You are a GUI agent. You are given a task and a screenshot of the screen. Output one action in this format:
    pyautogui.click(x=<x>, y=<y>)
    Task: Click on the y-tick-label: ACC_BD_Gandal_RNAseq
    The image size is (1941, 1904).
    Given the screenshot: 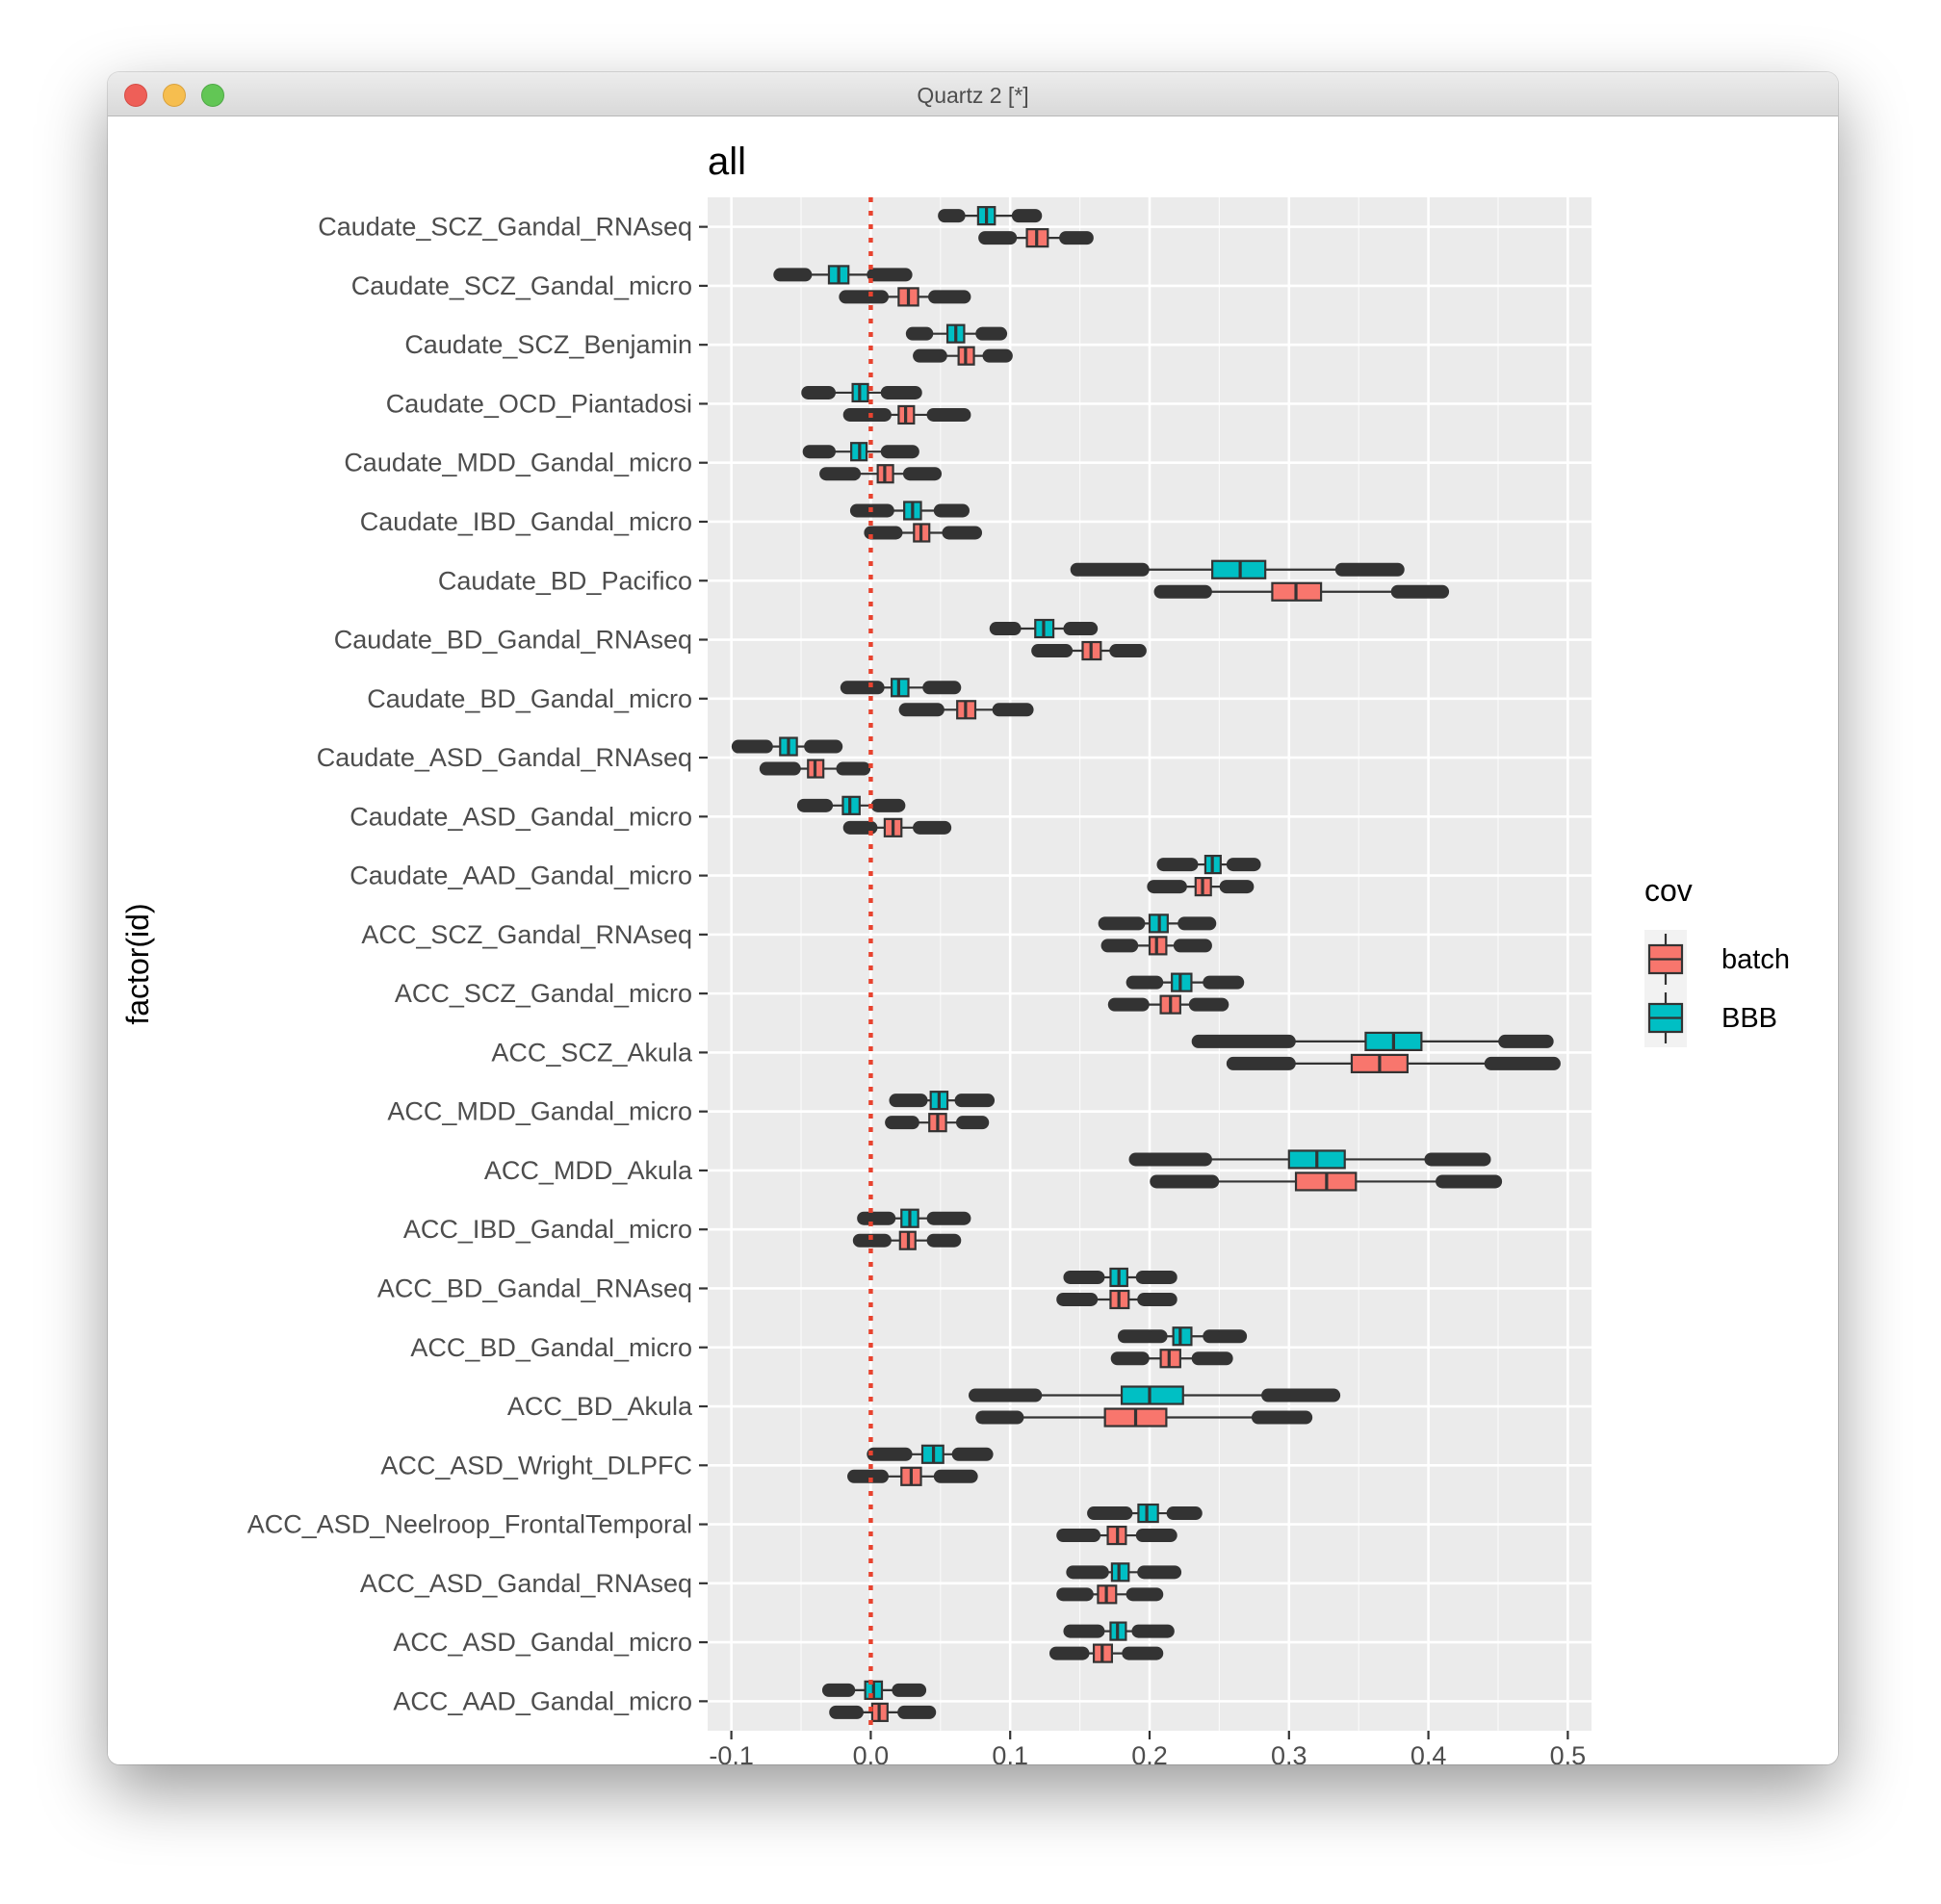 What is the action you would take?
    pyautogui.click(x=534, y=1288)
    